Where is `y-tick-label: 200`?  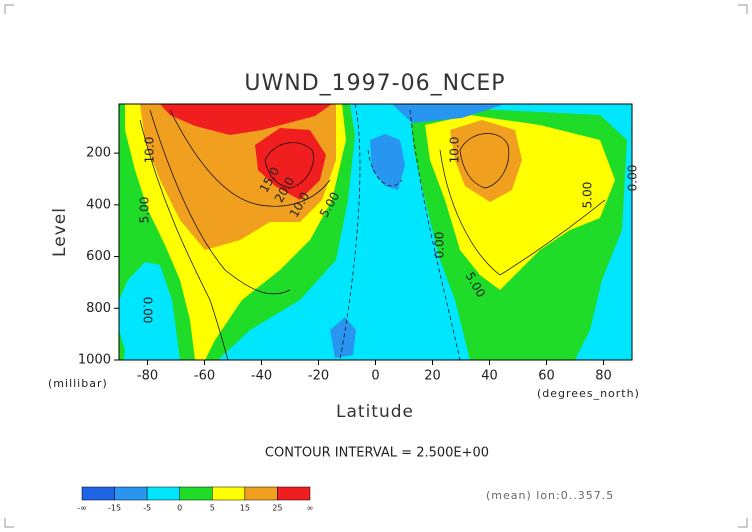 y-tick-label: 200 is located at coordinates (98, 153).